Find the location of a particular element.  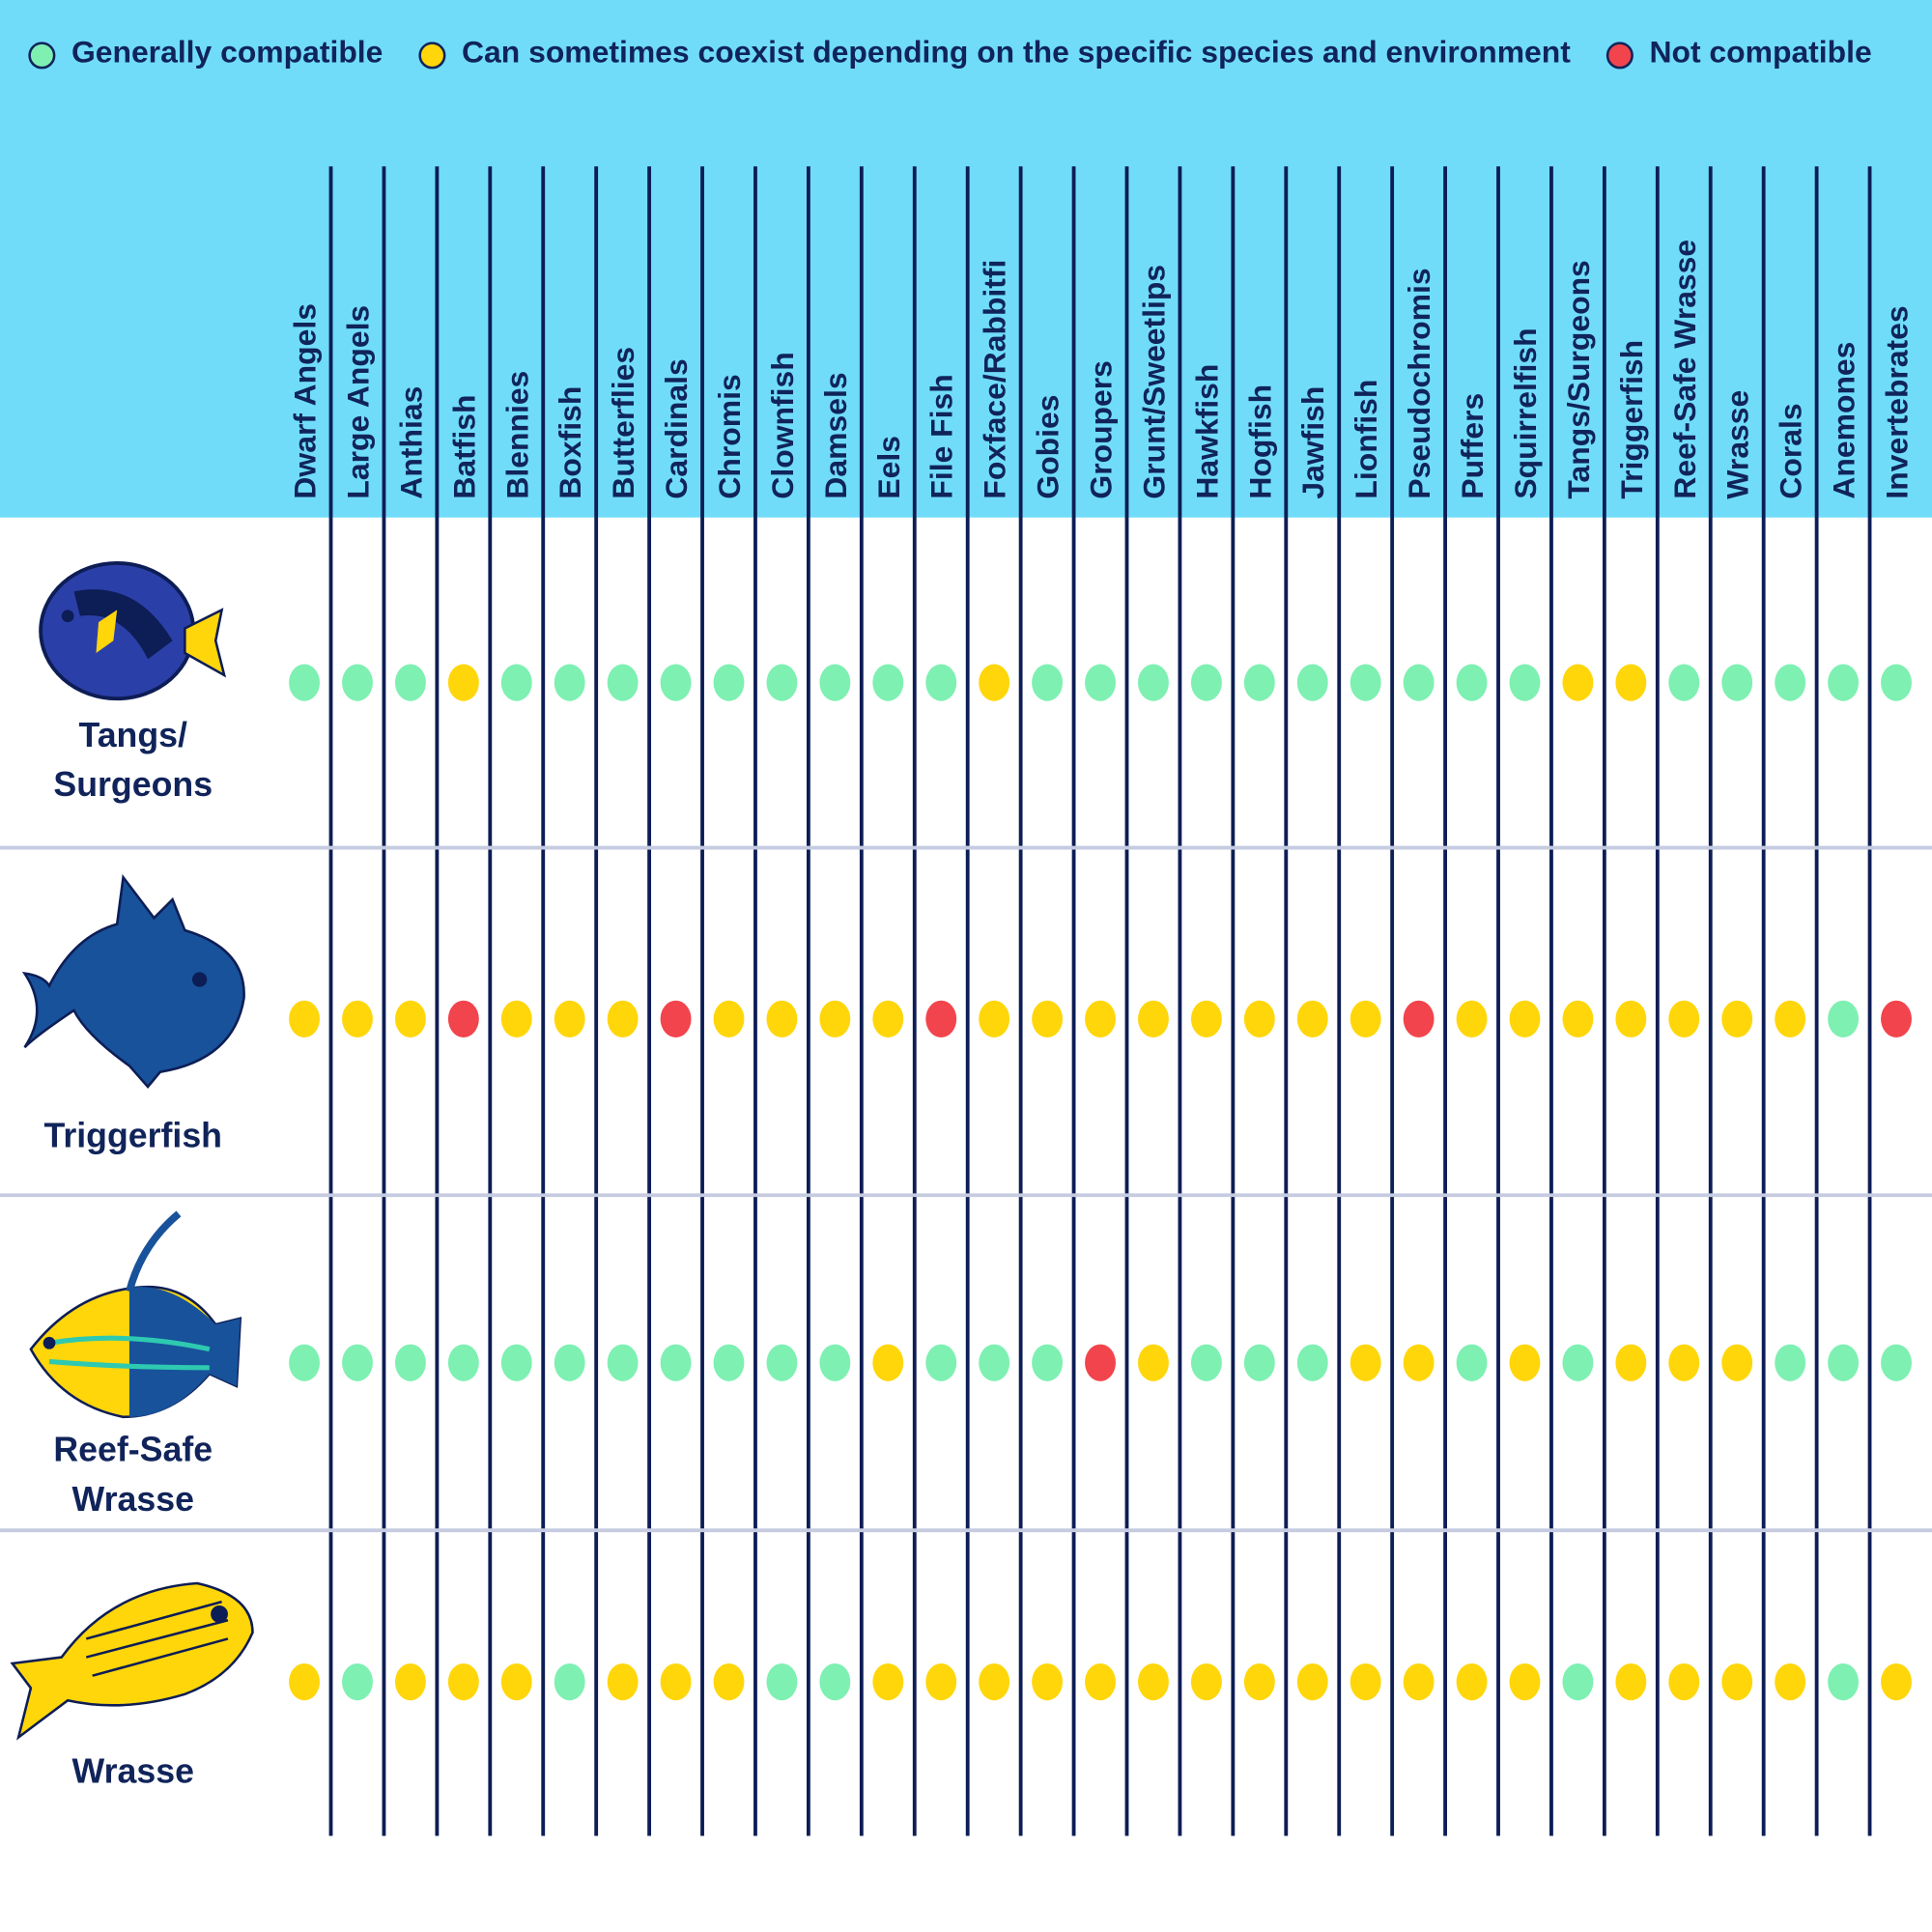

column-label: Corals is located at coordinates (1791, 450).